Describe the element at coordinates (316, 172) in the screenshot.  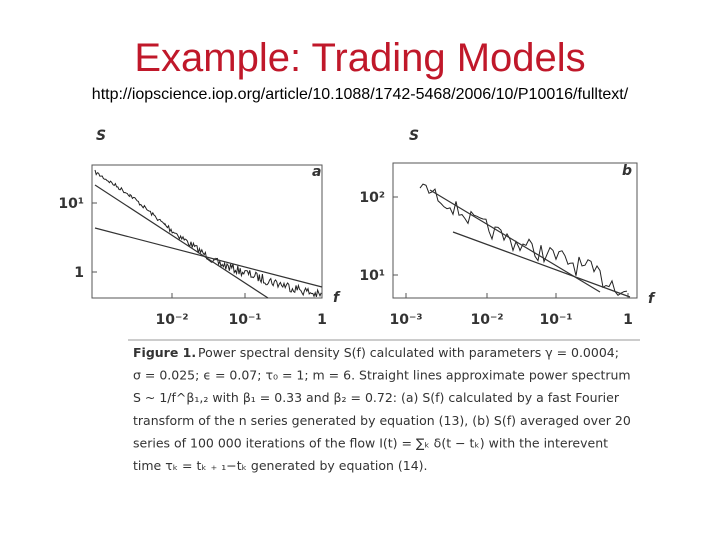
I see `panel-label: a` at that location.